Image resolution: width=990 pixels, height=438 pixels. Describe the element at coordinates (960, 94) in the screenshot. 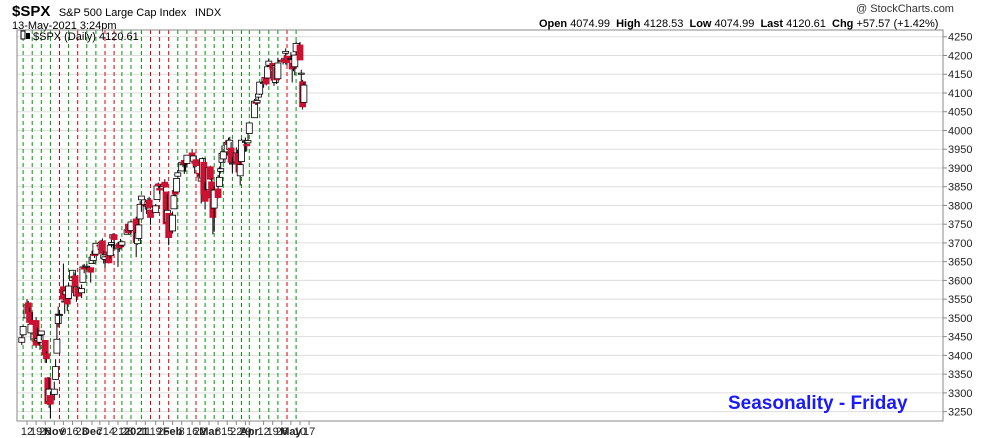

I see `y-tick-label: 4100` at that location.